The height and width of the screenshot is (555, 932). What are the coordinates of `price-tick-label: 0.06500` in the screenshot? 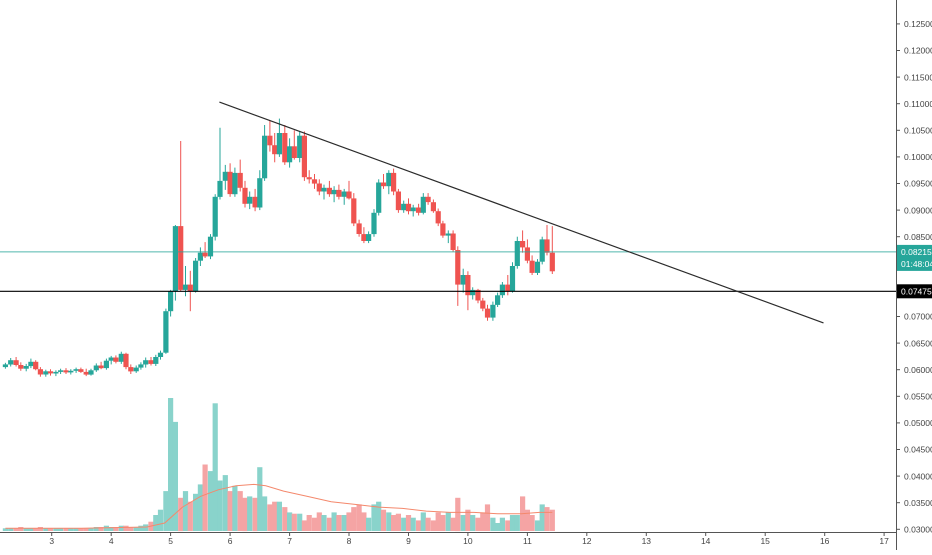 It's located at (918, 343).